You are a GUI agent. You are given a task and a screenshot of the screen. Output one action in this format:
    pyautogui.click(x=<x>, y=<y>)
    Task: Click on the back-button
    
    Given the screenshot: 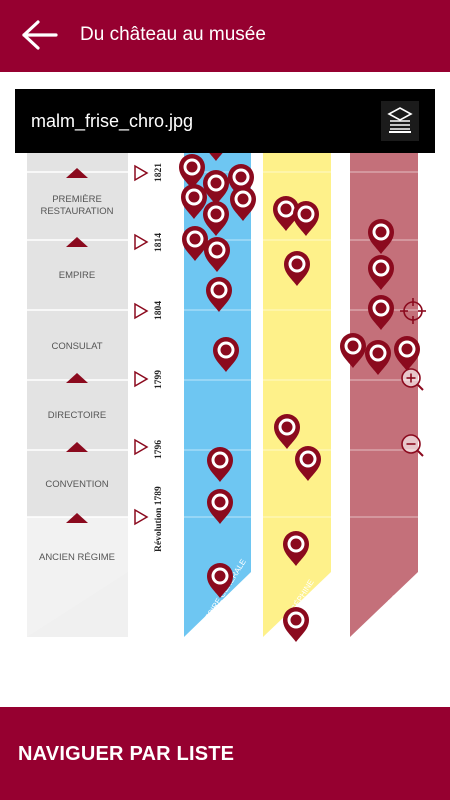 What is the action you would take?
    pyautogui.click(x=40, y=35)
    